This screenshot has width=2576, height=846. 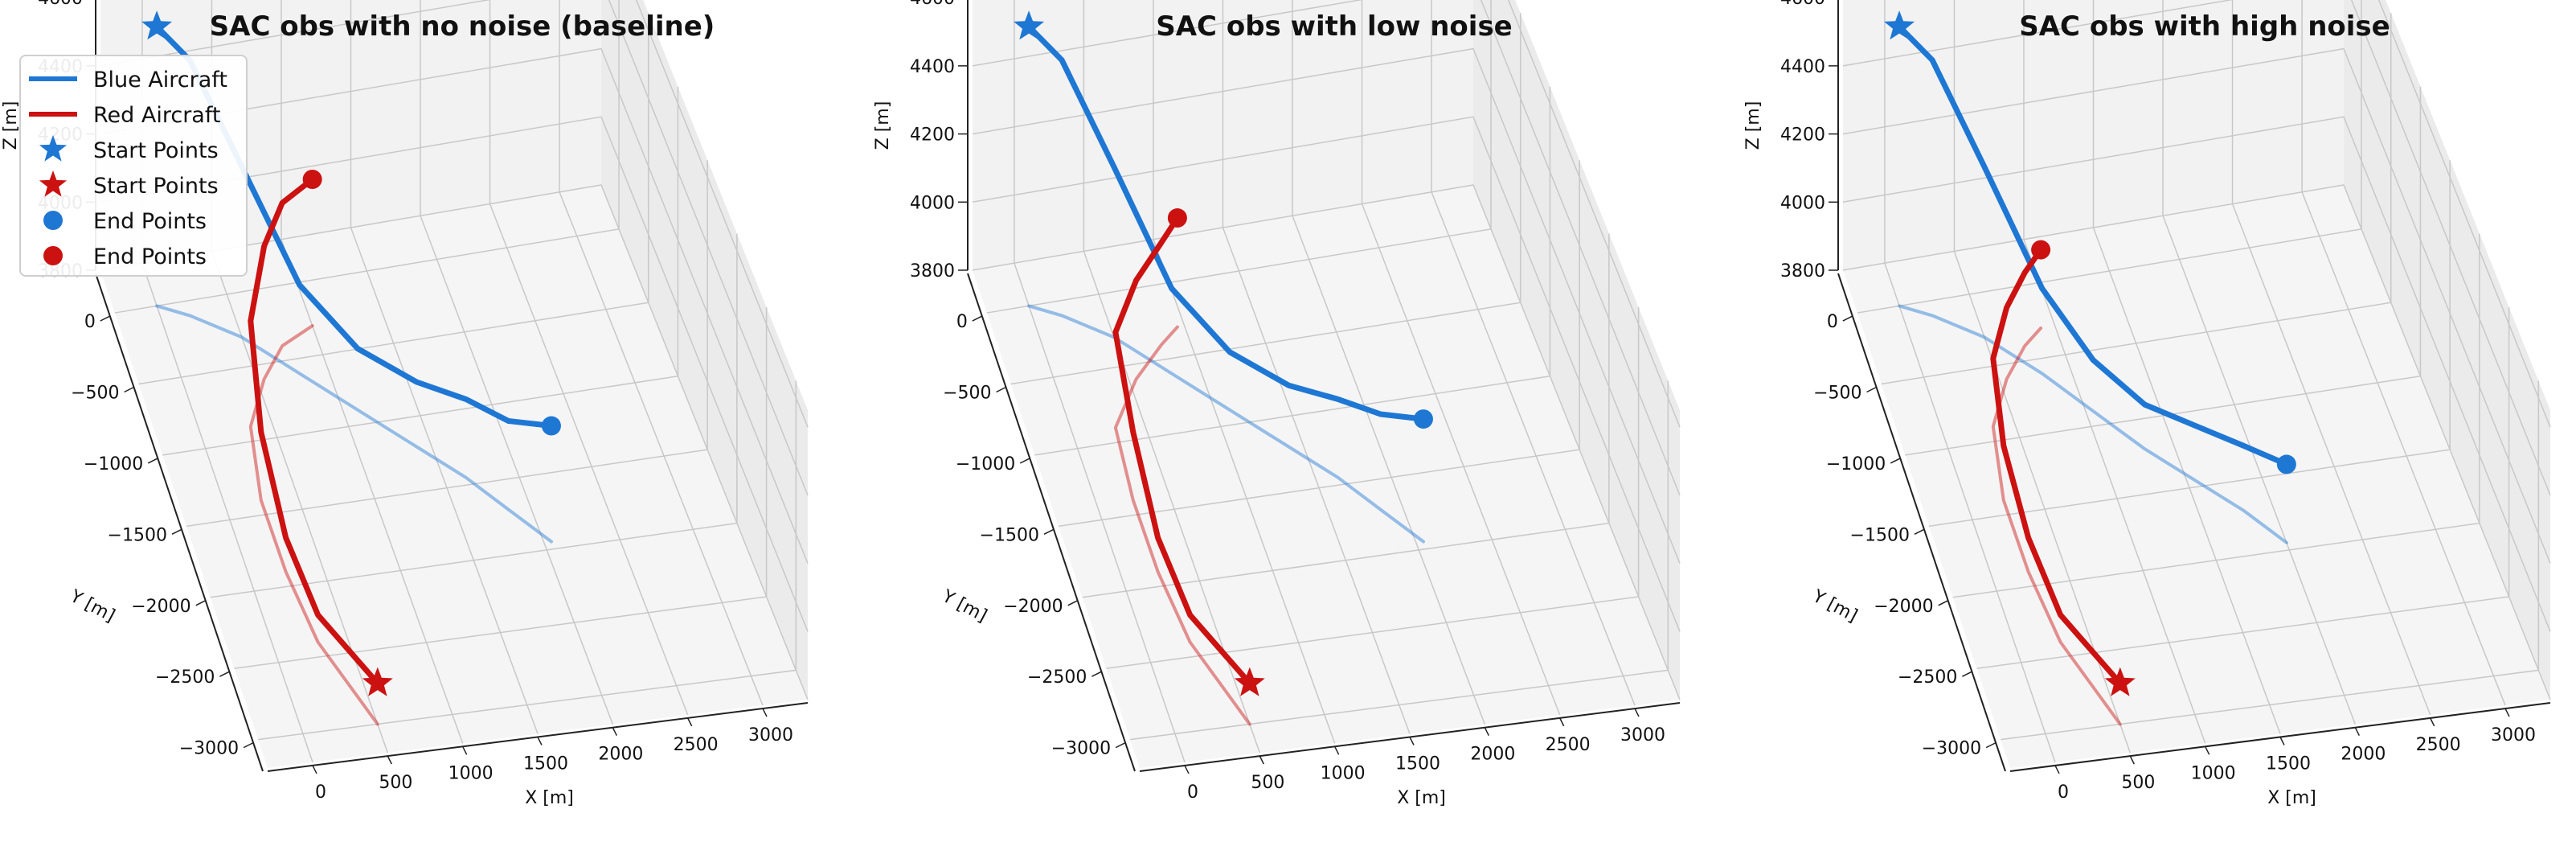 I want to click on legend-item-red-aircraft: Red Aircraft, so click(x=133, y=114).